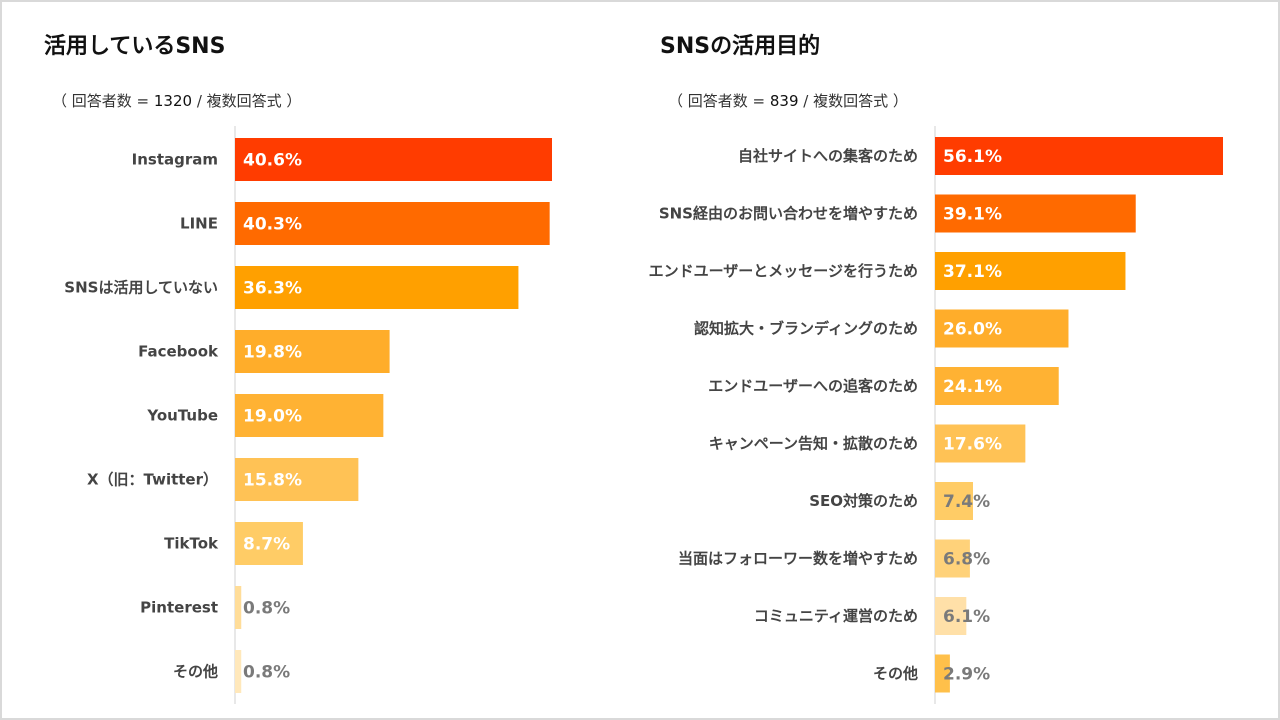 The width and height of the screenshot is (1280, 720). I want to click on right-category-label: その他, so click(895, 674).